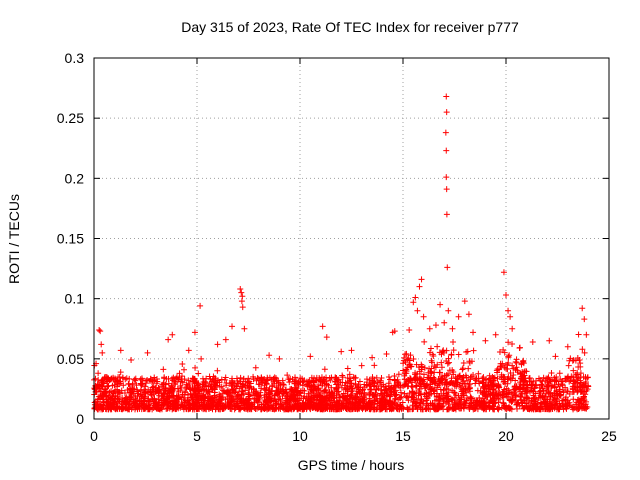 The width and height of the screenshot is (640, 480). I want to click on y-tick-label: 0.3, so click(75, 58).